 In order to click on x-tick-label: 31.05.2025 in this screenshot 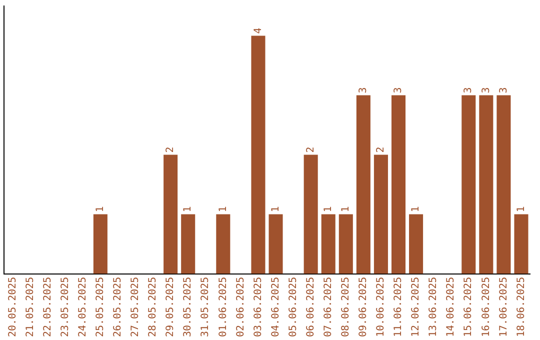, I will do `click(206, 307)`.